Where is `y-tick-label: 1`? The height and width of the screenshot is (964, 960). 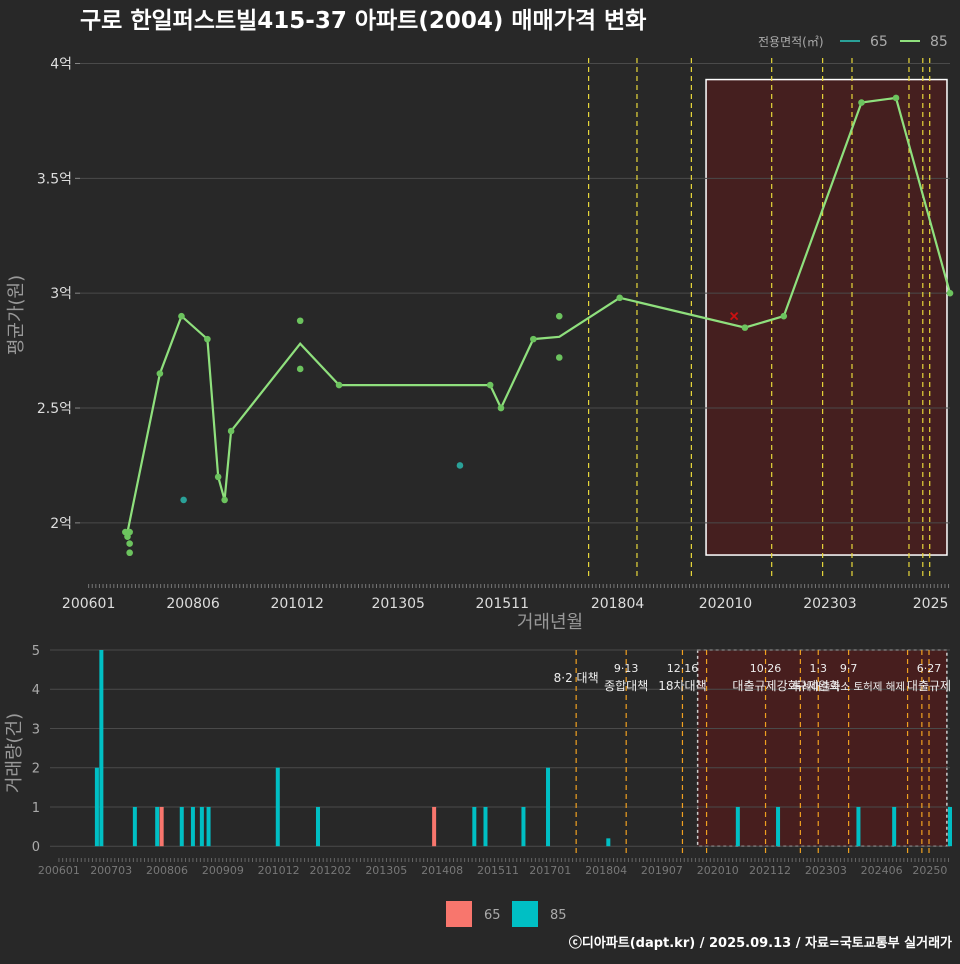 y-tick-label: 1 is located at coordinates (36, 808).